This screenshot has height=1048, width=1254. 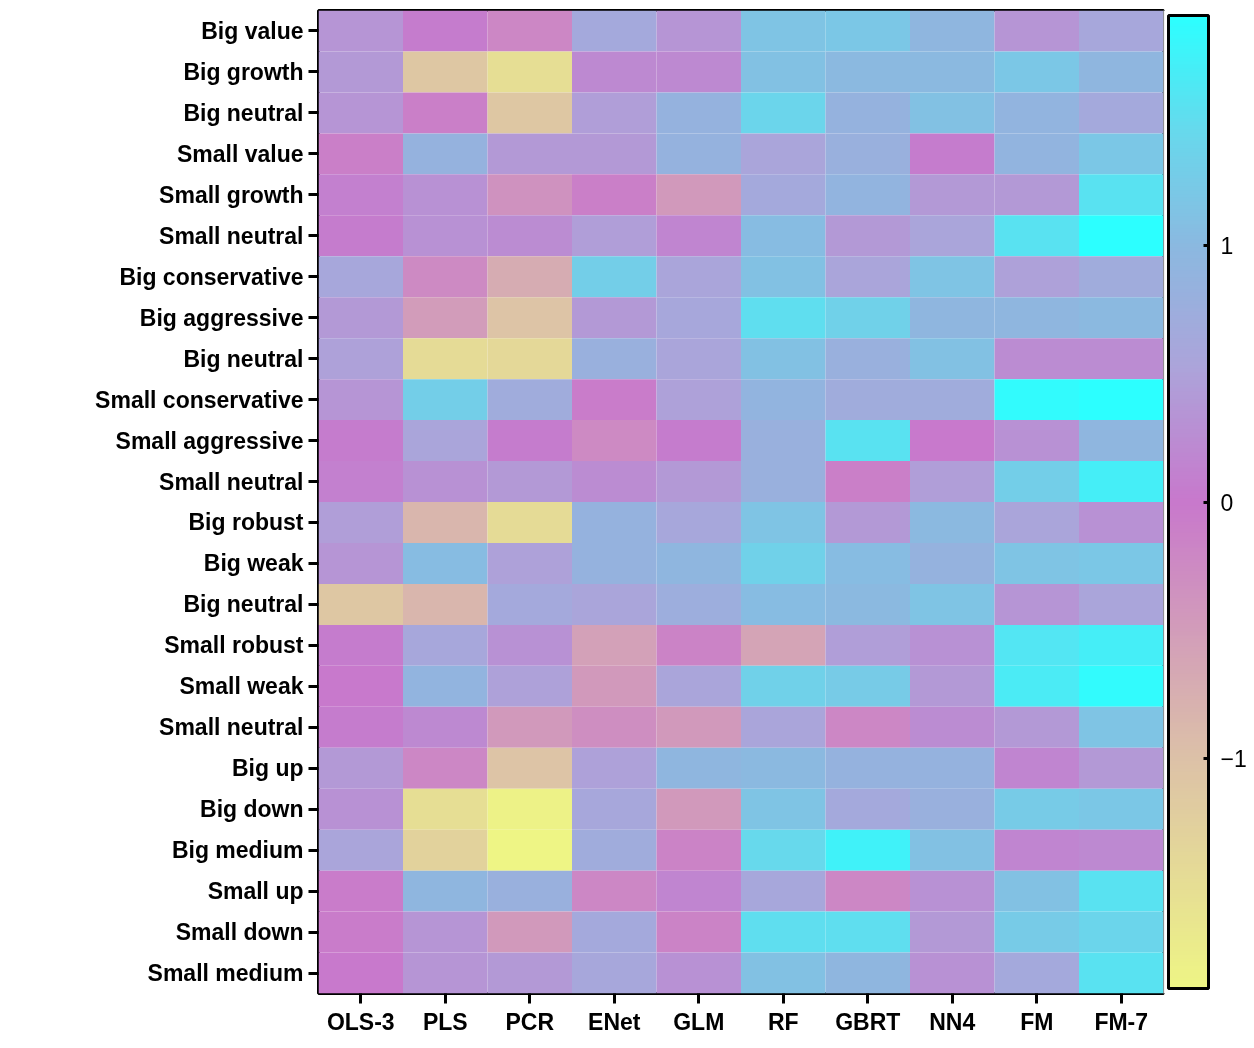 What do you see at coordinates (255, 891) in the screenshot?
I see `y-tick-label: Small up` at bounding box center [255, 891].